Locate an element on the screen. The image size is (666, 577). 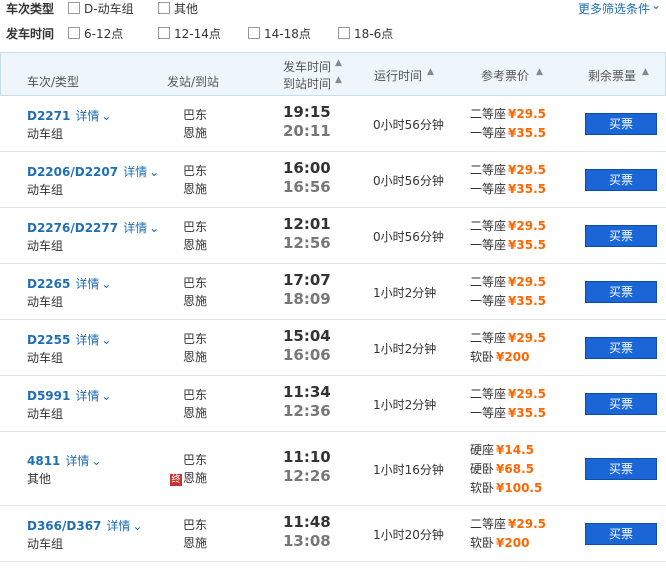
filter-option: D-动车组 is located at coordinates (109, 9).